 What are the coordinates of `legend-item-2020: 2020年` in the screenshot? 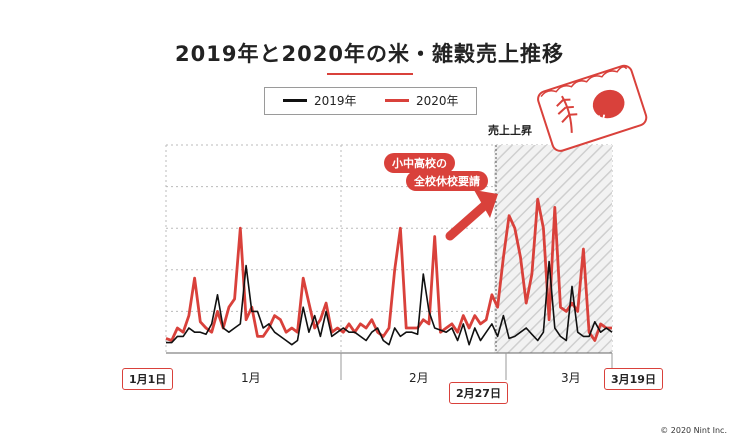 It's located at (422, 100).